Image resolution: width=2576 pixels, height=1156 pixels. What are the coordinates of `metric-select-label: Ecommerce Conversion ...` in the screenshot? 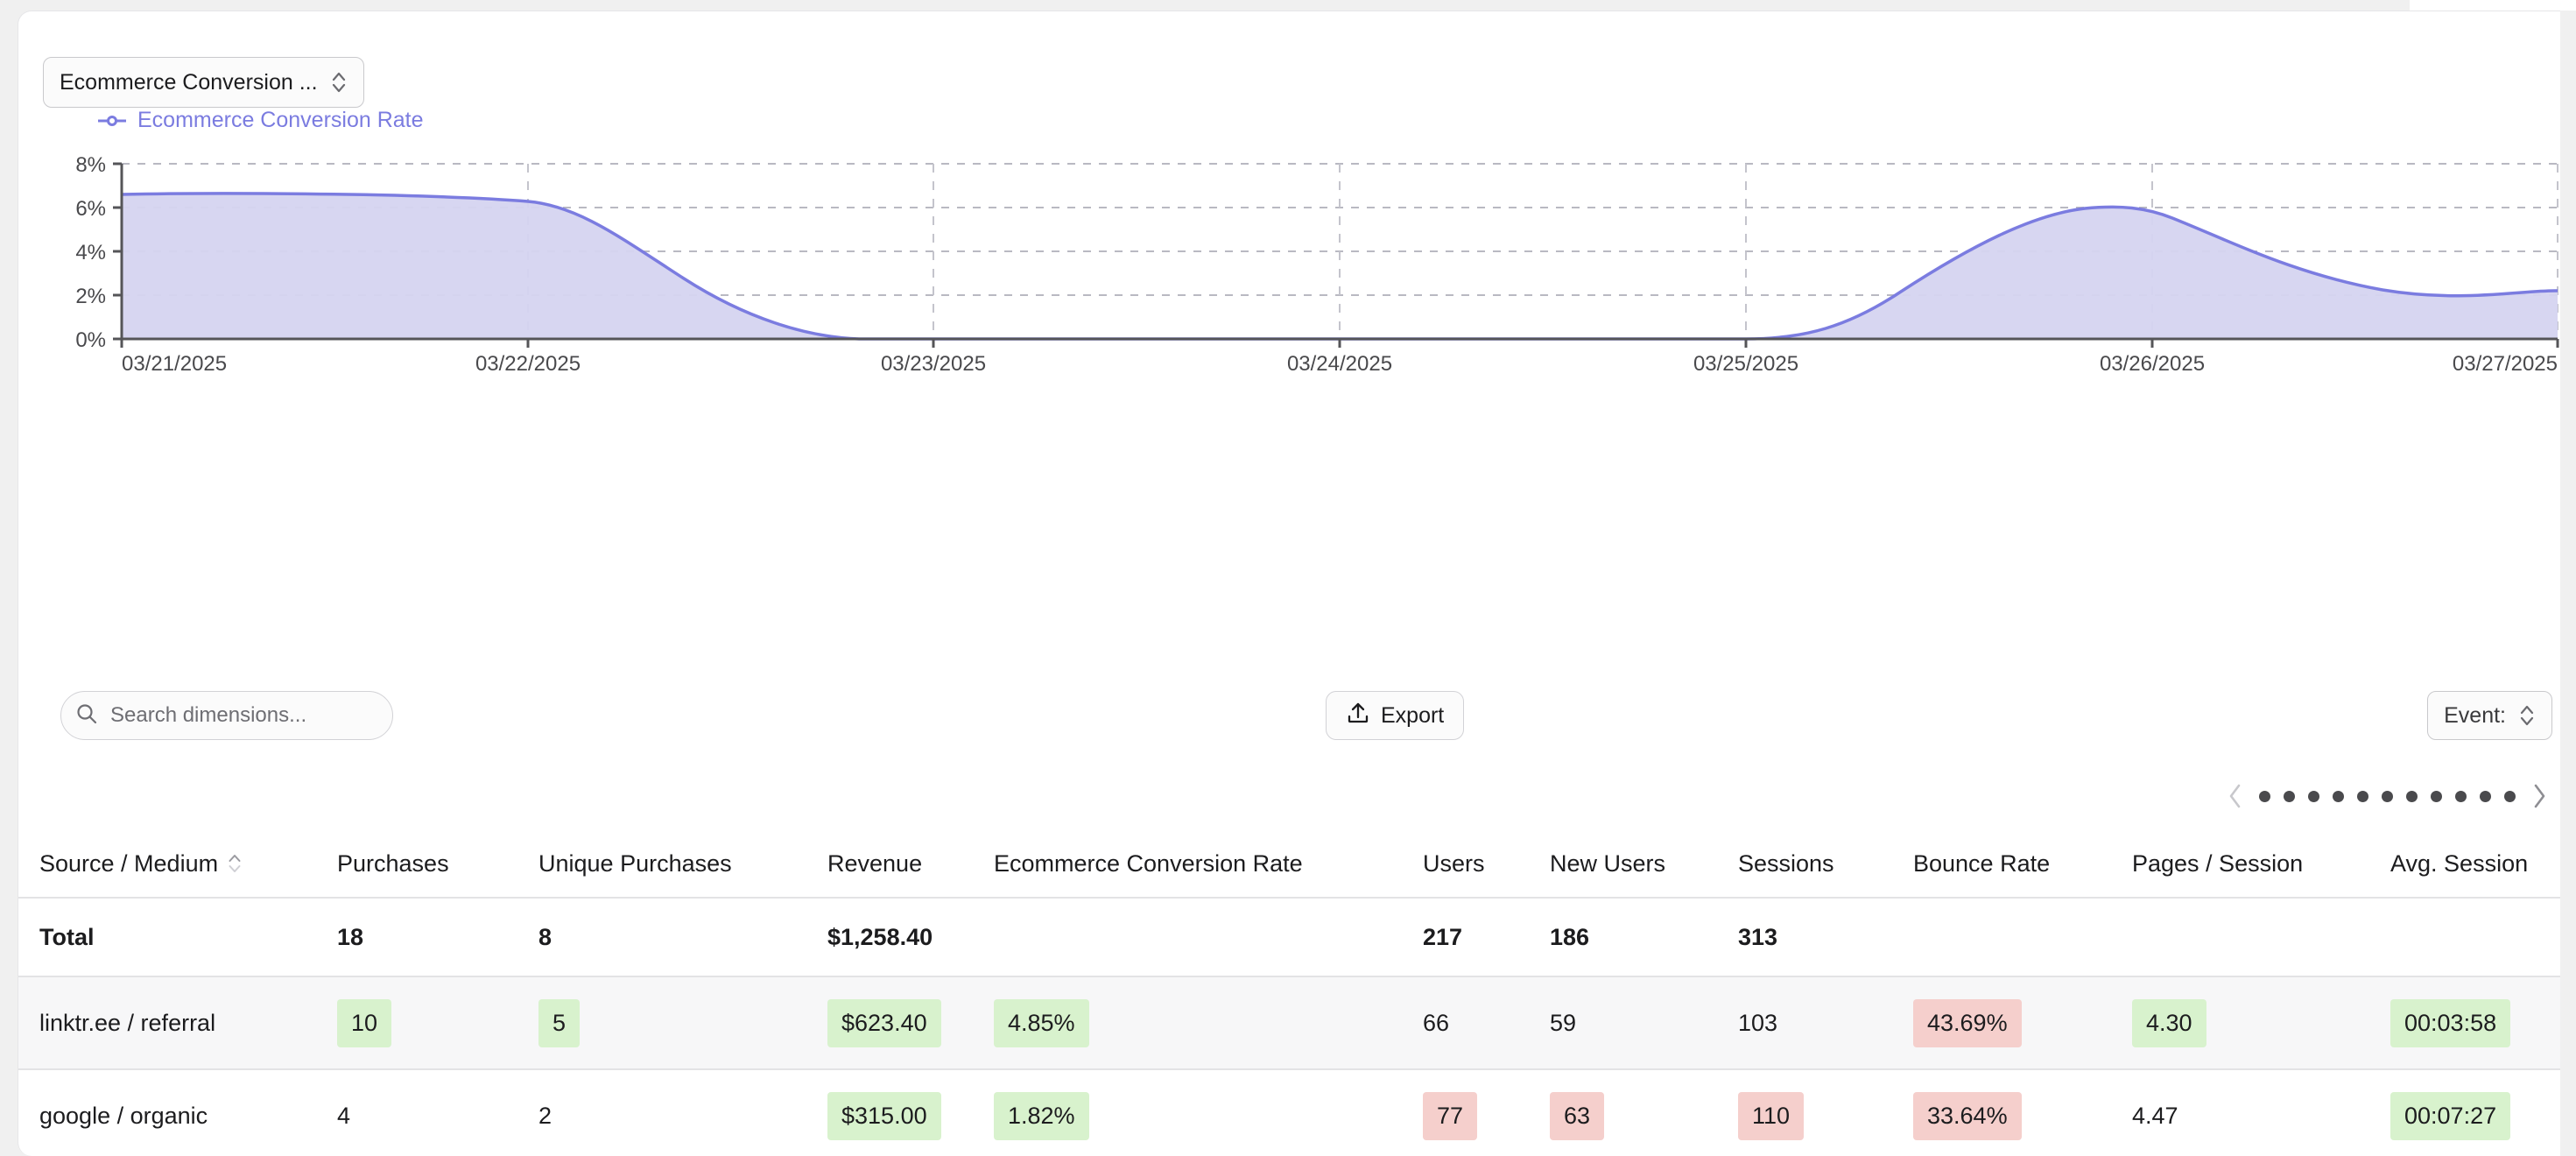 It's located at (189, 82).